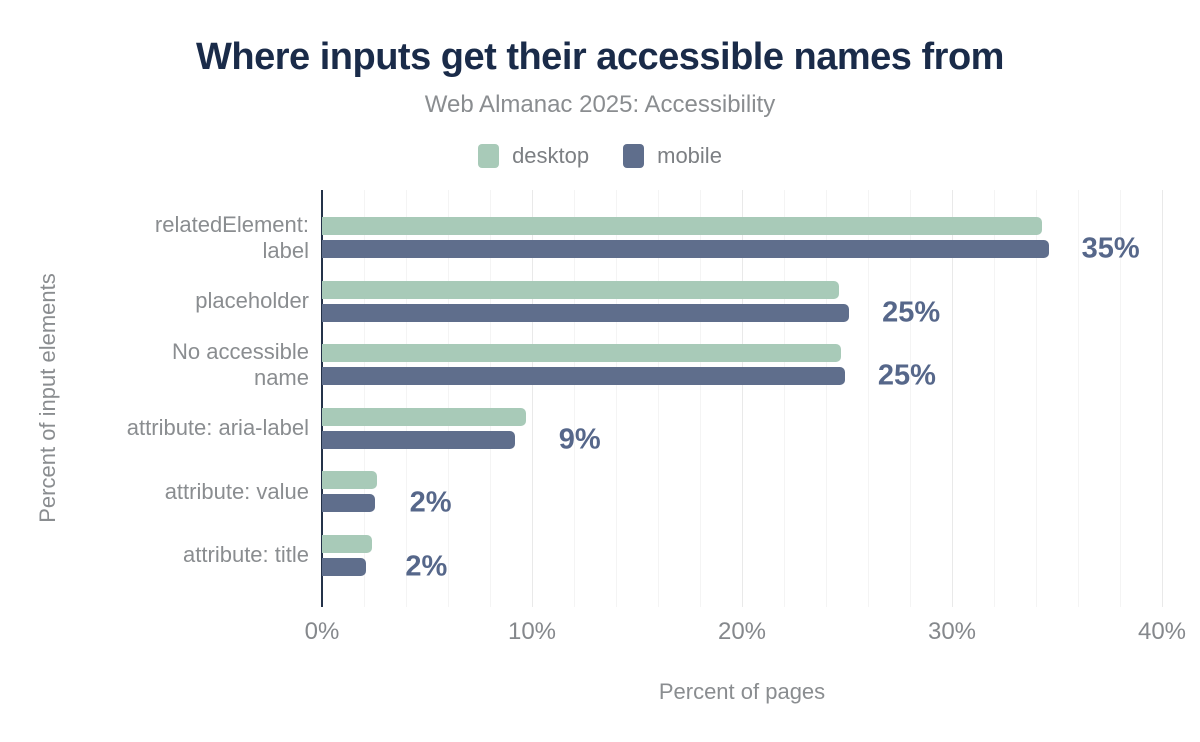  What do you see at coordinates (600, 156) in the screenshot?
I see `legend: desktop mobile` at bounding box center [600, 156].